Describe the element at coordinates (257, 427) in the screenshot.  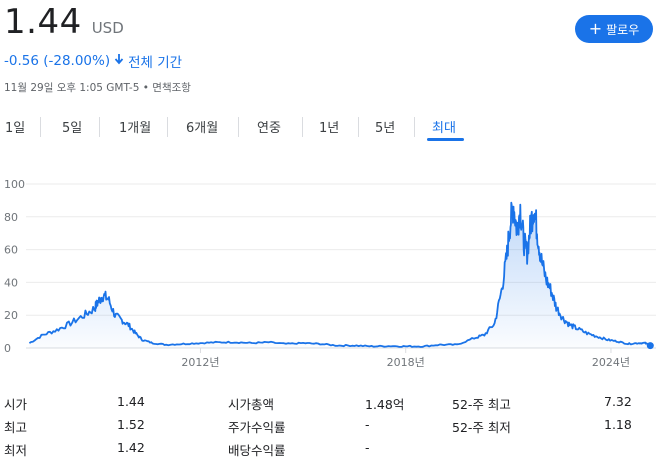
I see `stat-label-pe-ratio: 주가수익률` at that location.